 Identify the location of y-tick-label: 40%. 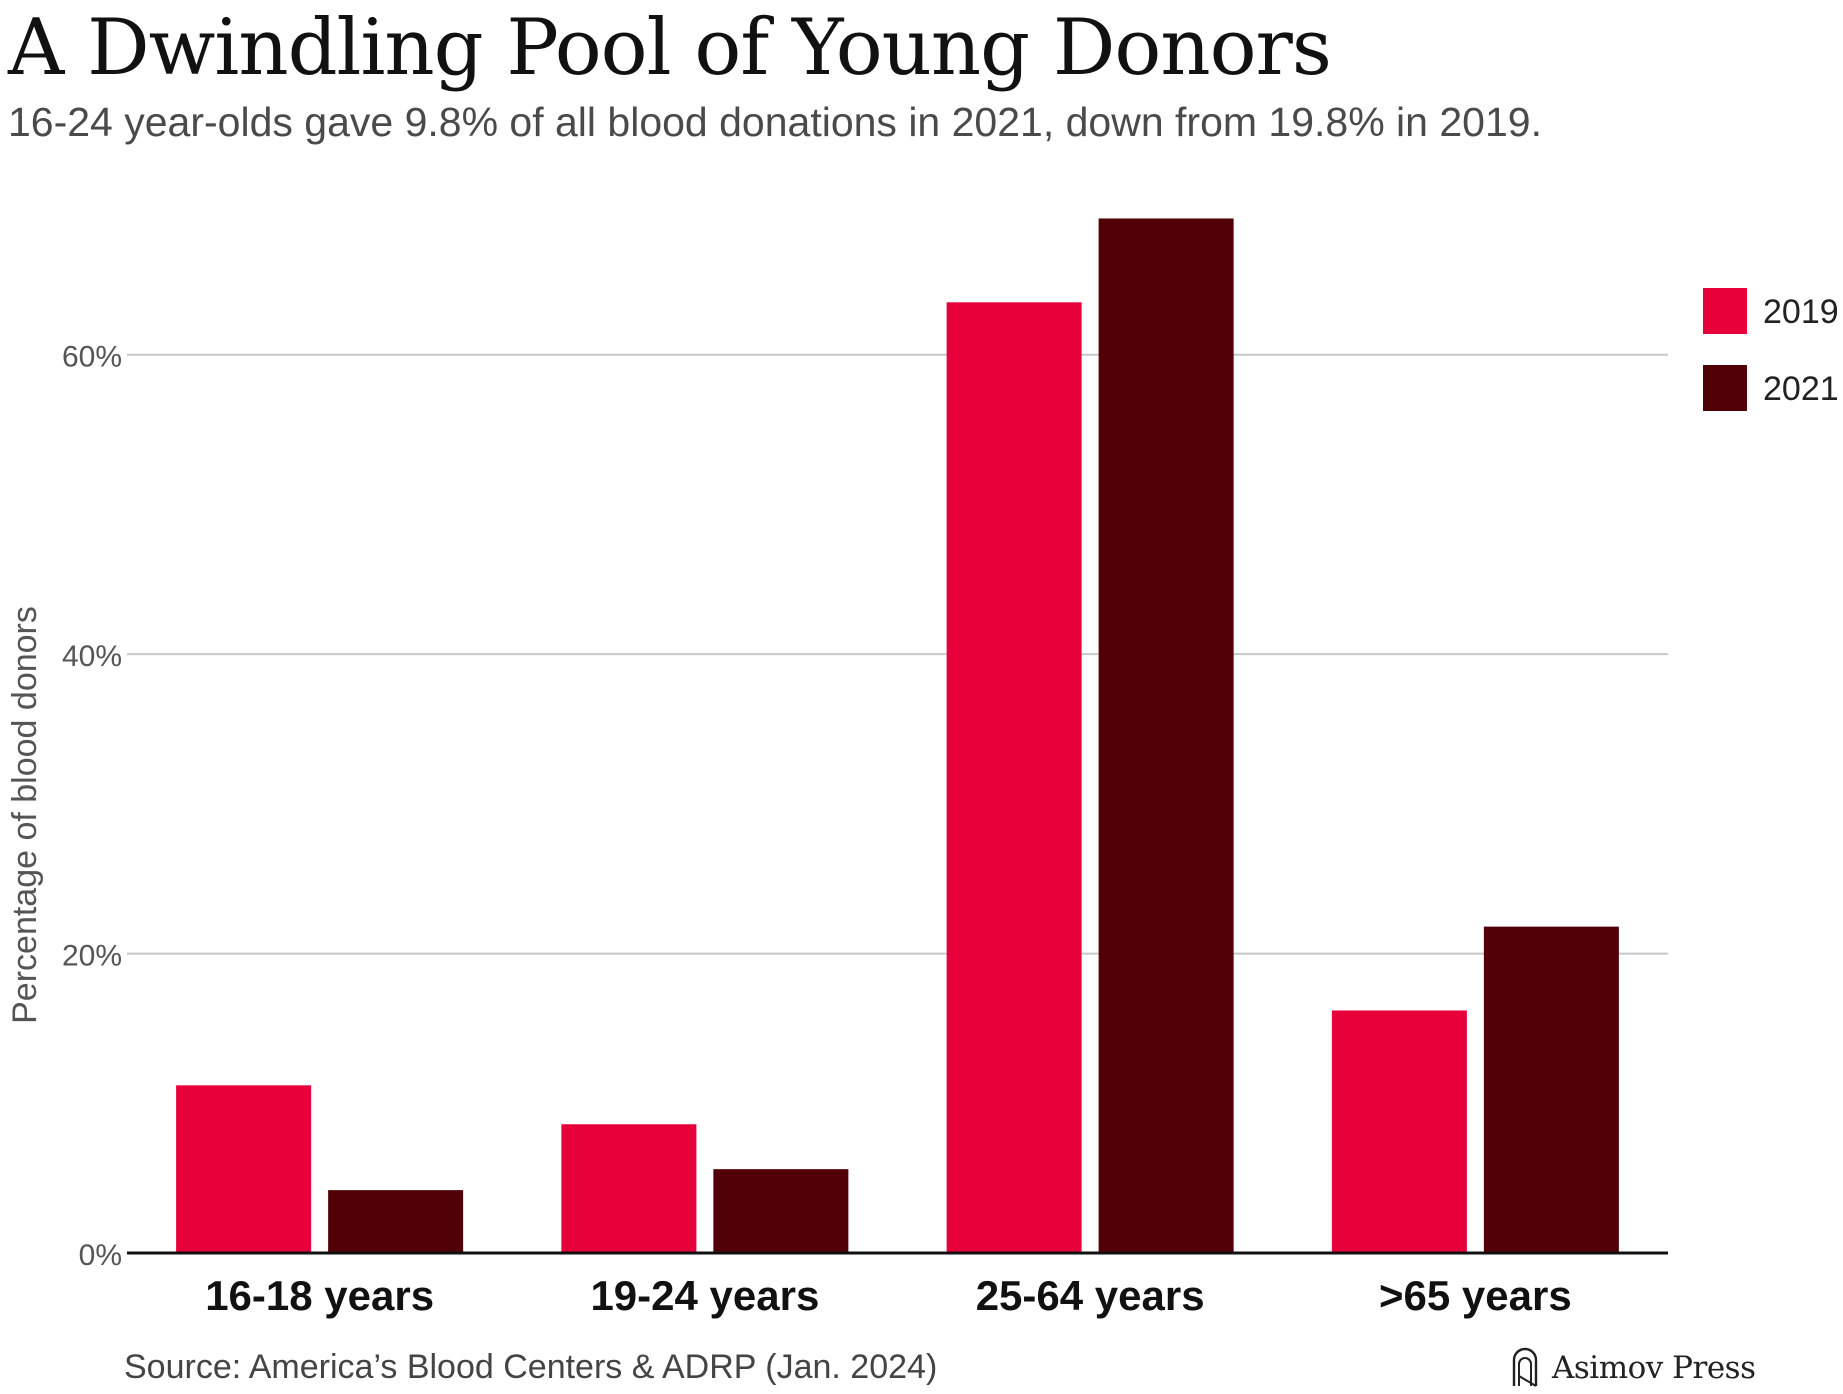
(92, 656).